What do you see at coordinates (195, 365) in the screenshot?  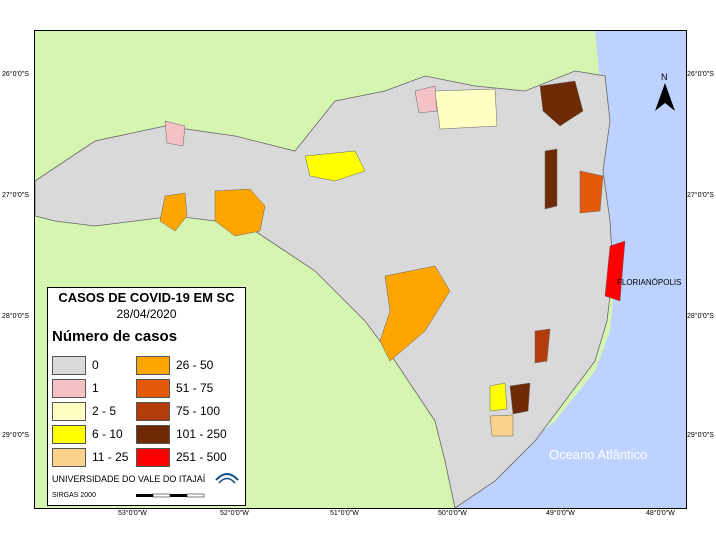 I see `legend-label-6: 26 - 50` at bounding box center [195, 365].